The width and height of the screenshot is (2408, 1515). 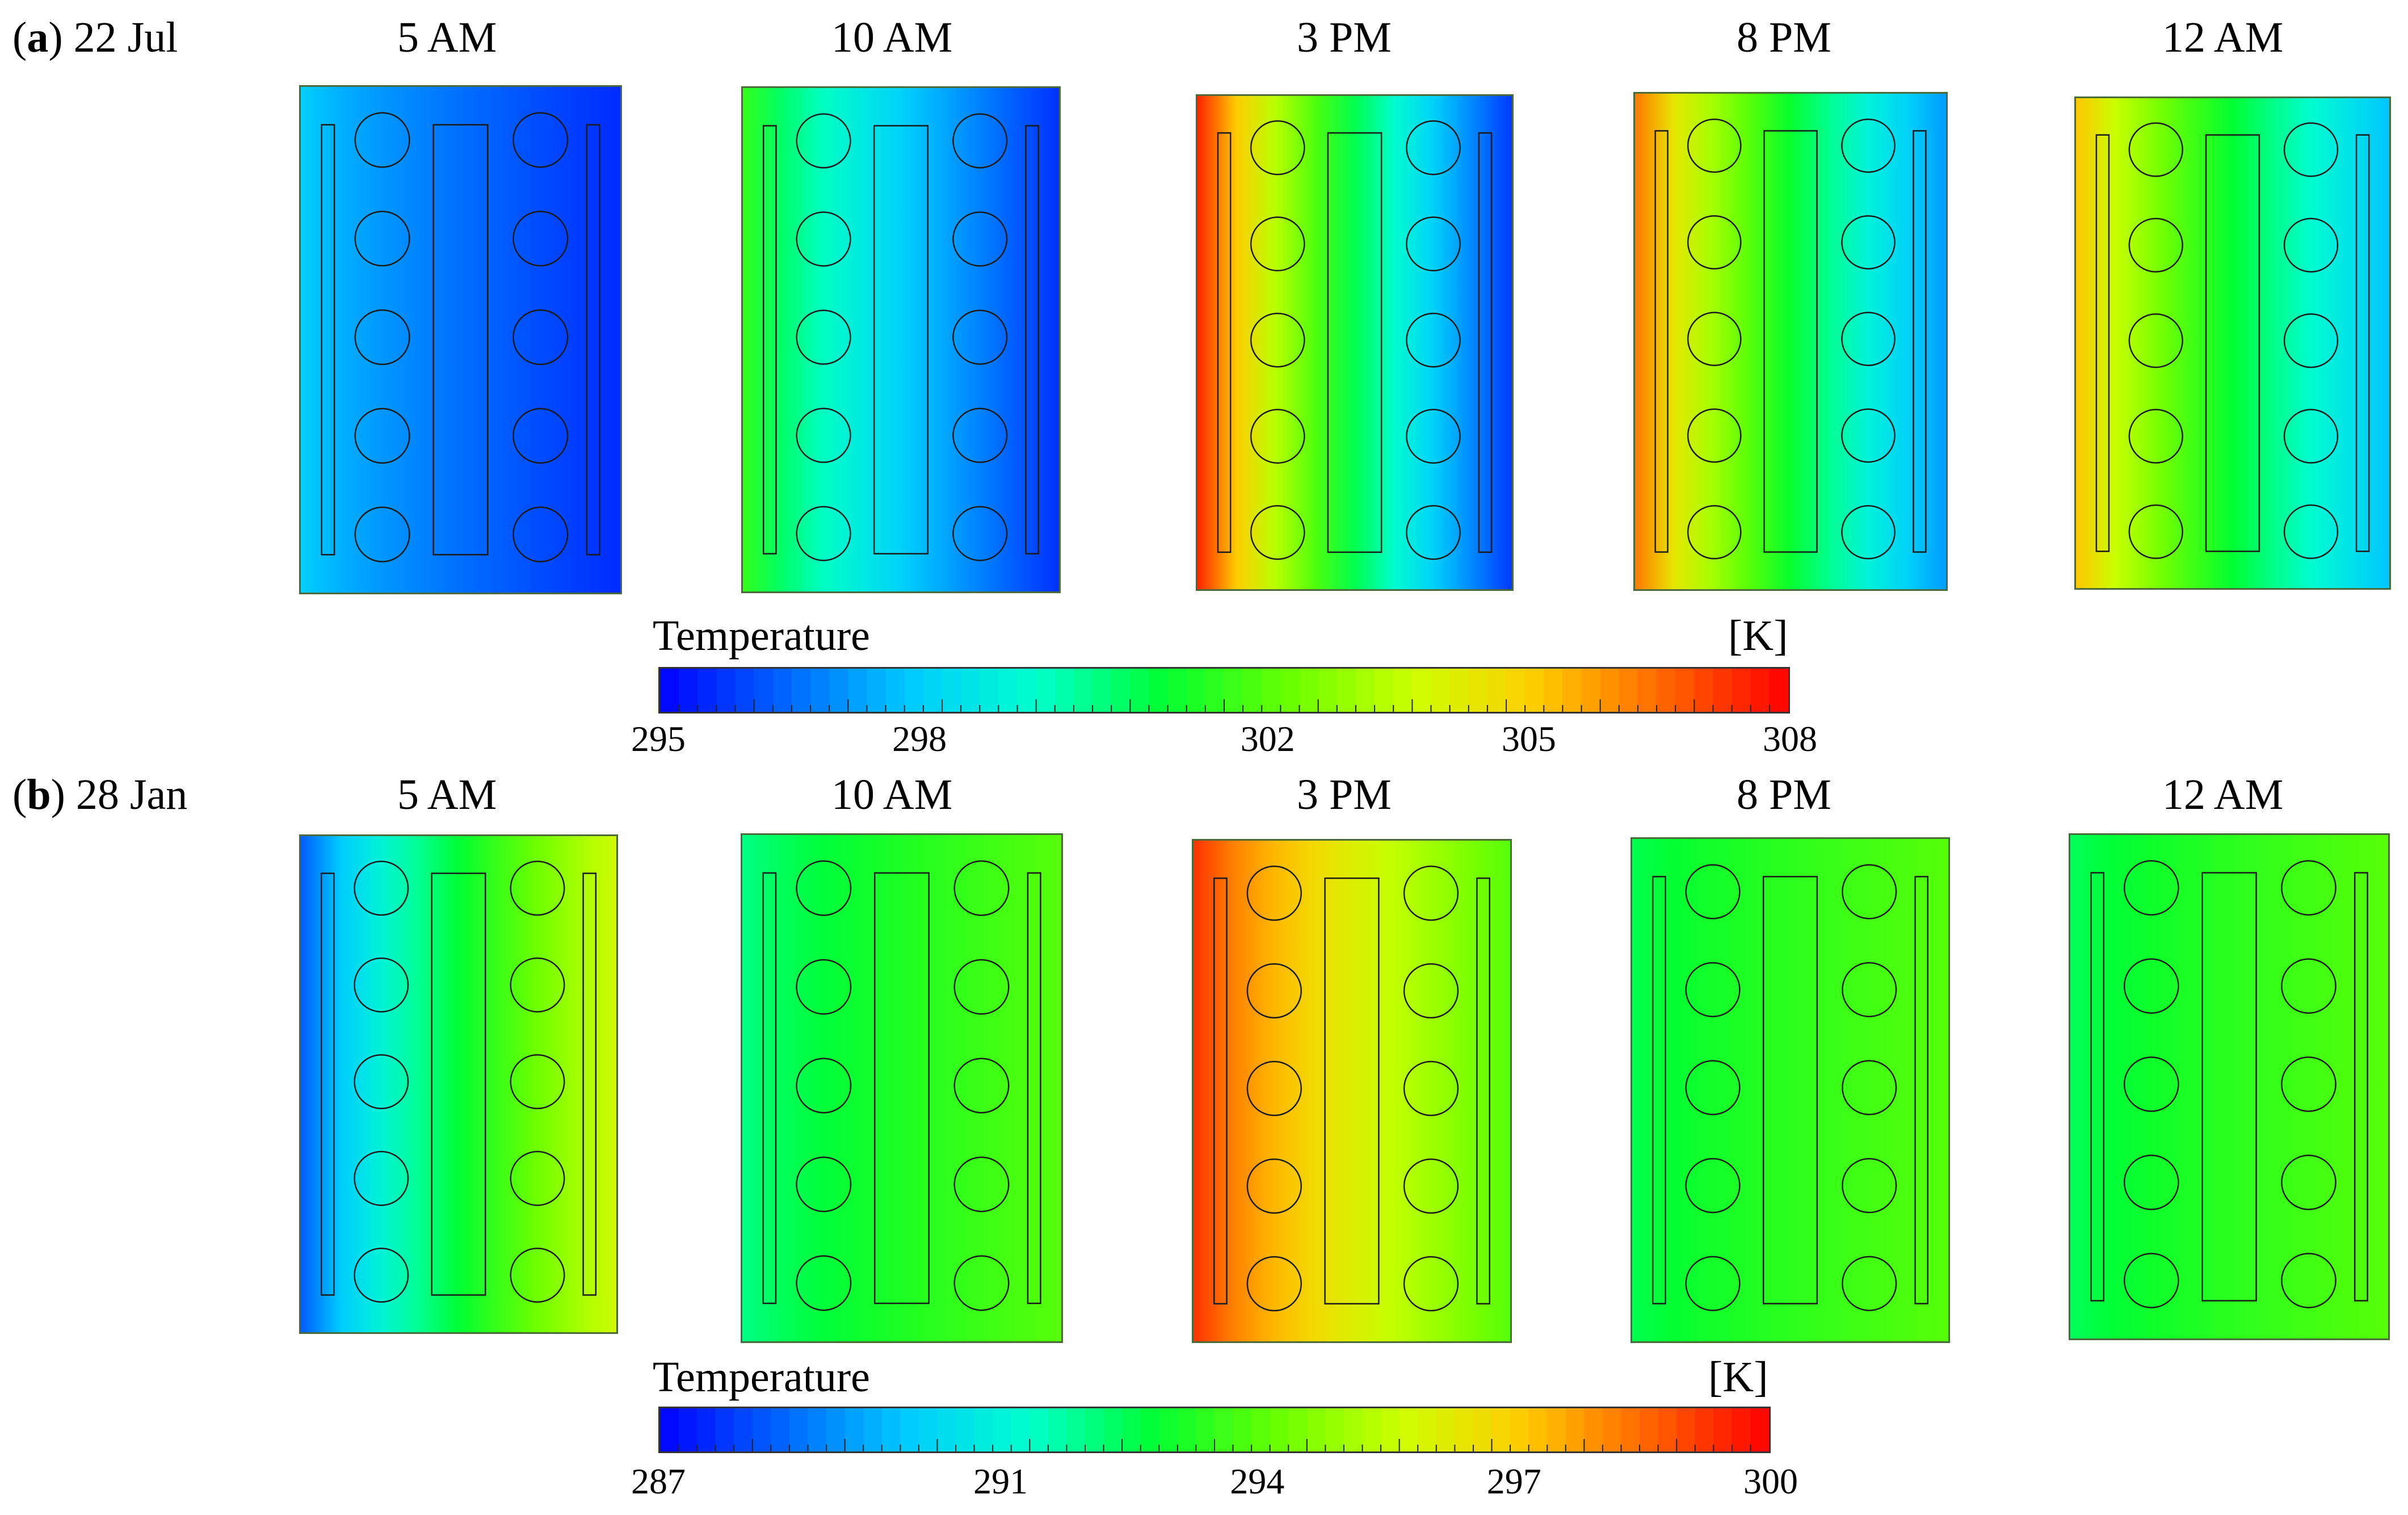 I want to click on colorbar-b-unit: [K], so click(x=1738, y=1377).